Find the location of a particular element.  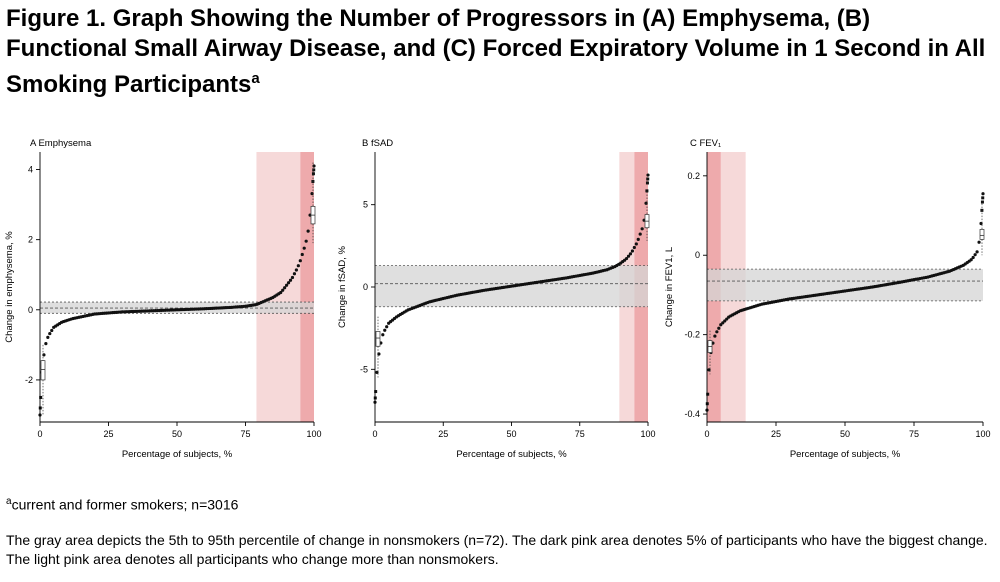

panel-title: B fSAD is located at coordinates (377, 143).